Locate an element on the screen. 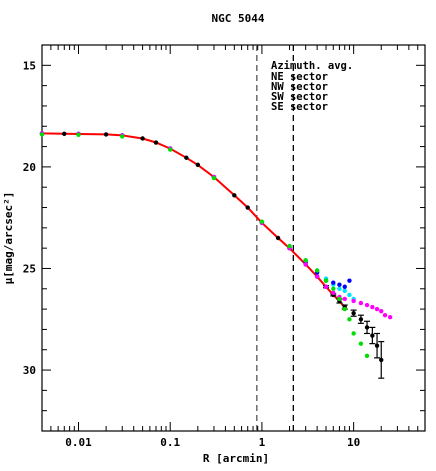 The image size is (436, 471). legend-entry: SE sector is located at coordinates (299, 107).